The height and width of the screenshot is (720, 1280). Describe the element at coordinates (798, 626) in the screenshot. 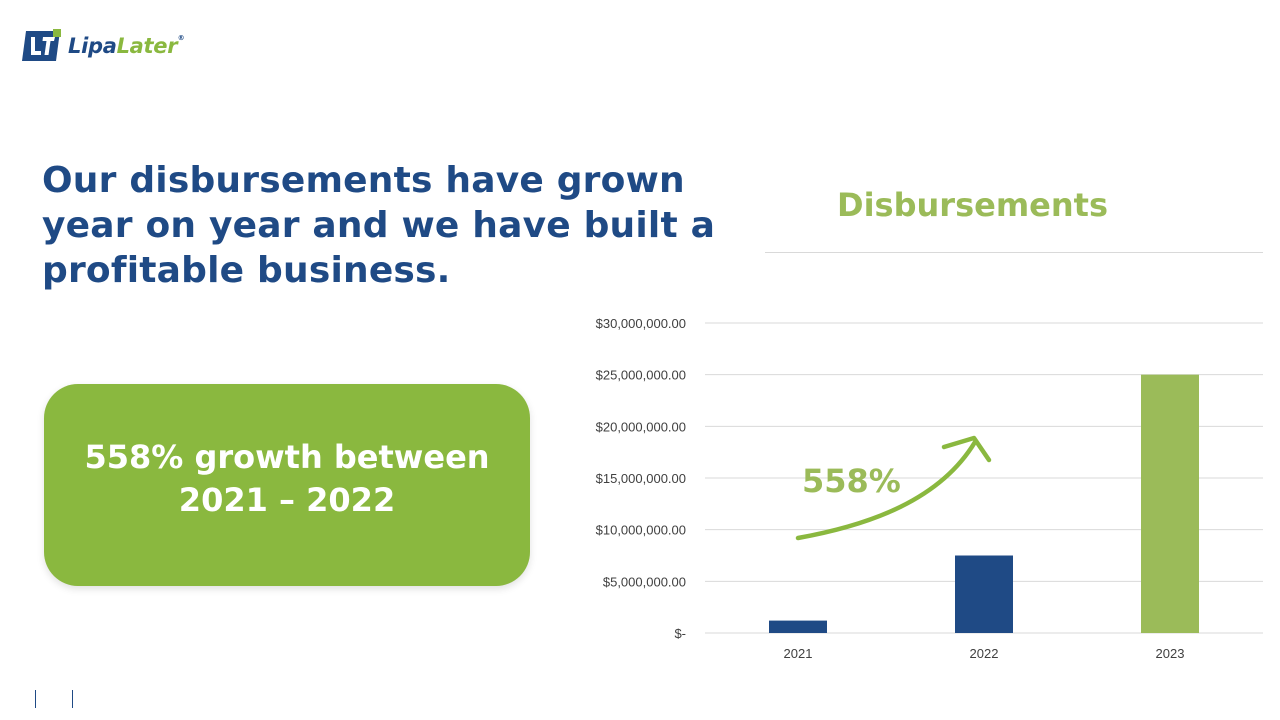

I see `bar-2021` at that location.